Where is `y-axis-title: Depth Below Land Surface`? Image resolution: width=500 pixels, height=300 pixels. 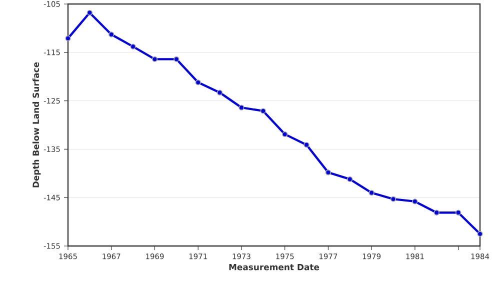 y-axis-title: Depth Below Land Surface is located at coordinates (36, 125).